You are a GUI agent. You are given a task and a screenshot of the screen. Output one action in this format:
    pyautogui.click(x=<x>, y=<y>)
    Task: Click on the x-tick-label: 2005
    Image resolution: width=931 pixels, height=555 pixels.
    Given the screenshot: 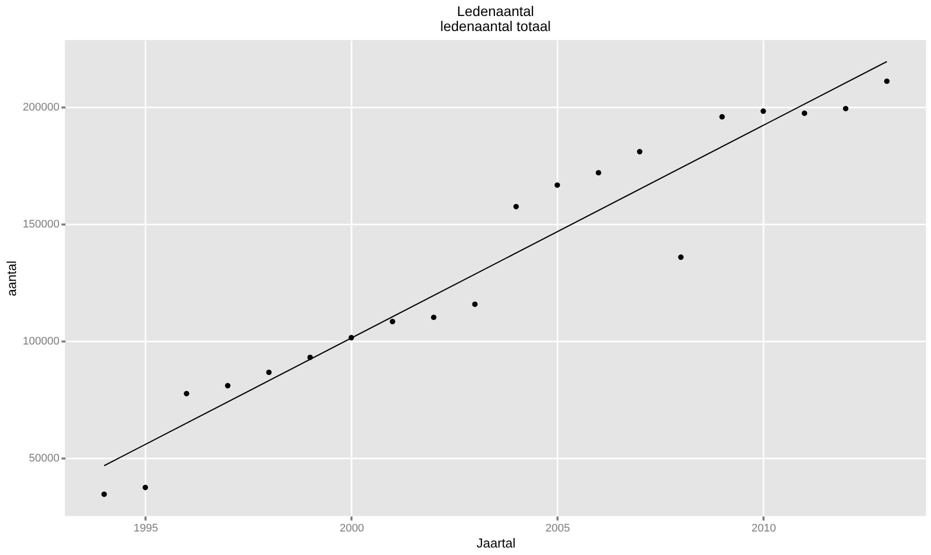 What is the action you would take?
    pyautogui.click(x=558, y=528)
    